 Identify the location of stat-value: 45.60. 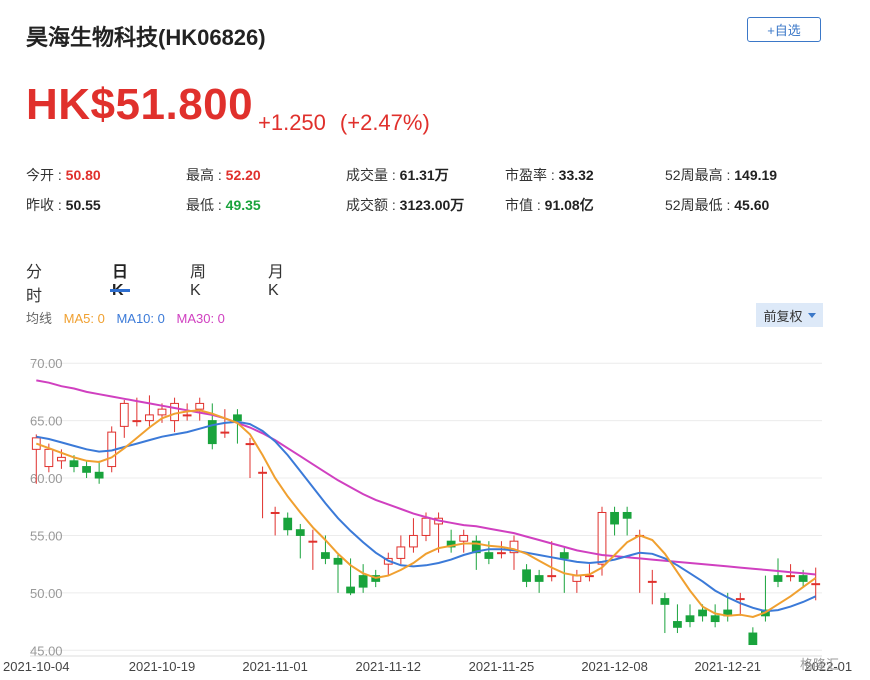
(752, 205).